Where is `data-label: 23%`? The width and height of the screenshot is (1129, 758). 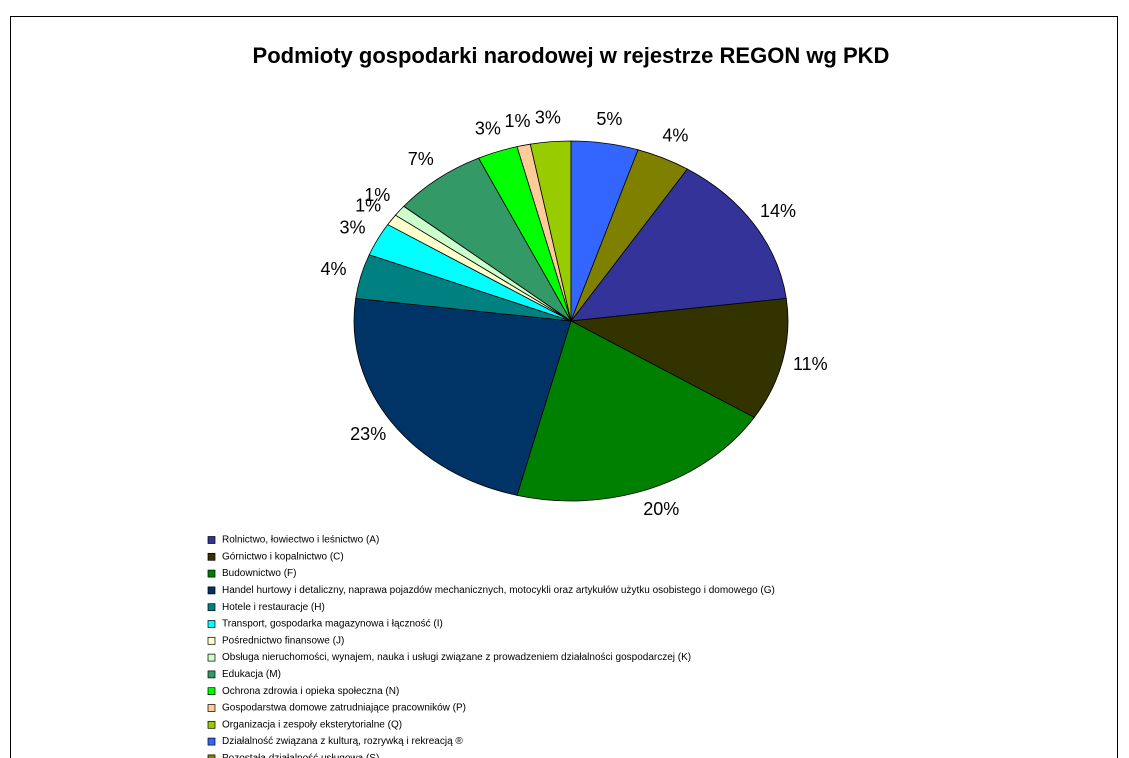
data-label: 23% is located at coordinates (368, 434).